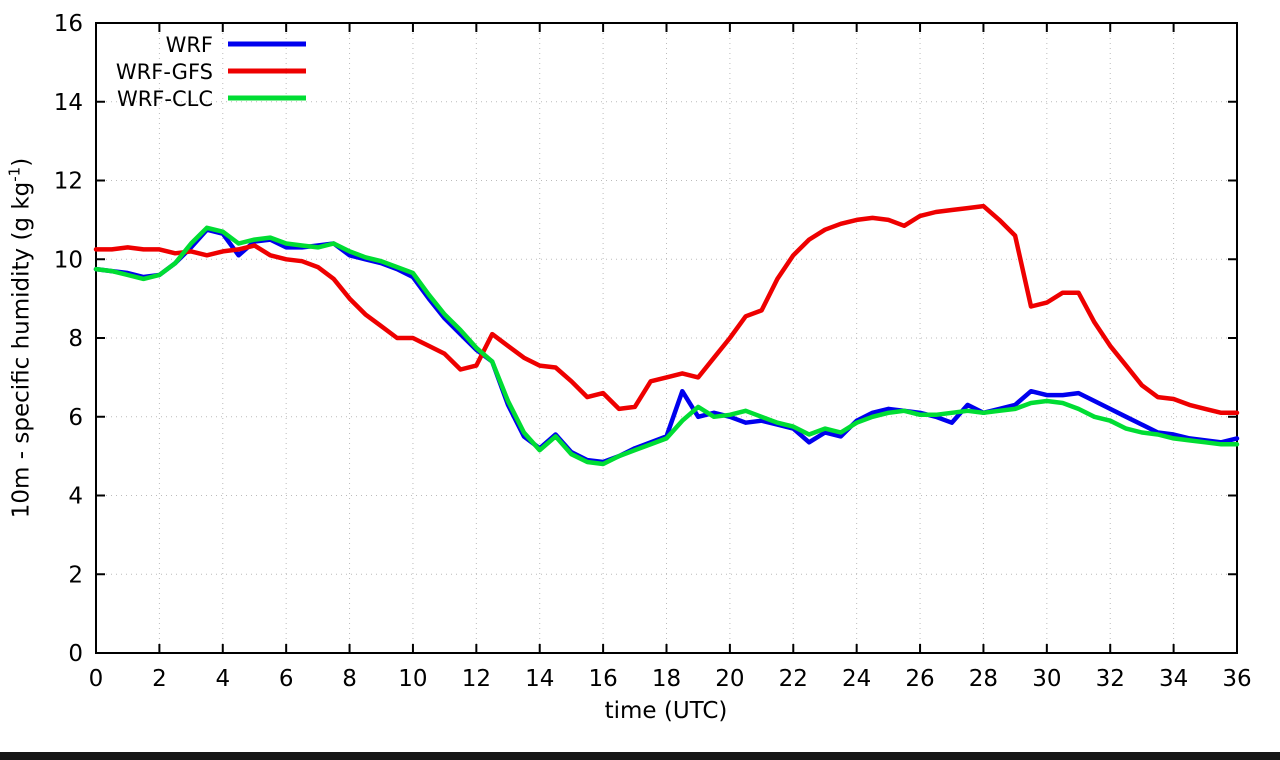 This screenshot has height=760, width=1280. Describe the element at coordinates (666, 711) in the screenshot. I see `x-axis-label: time (UTC)` at that location.